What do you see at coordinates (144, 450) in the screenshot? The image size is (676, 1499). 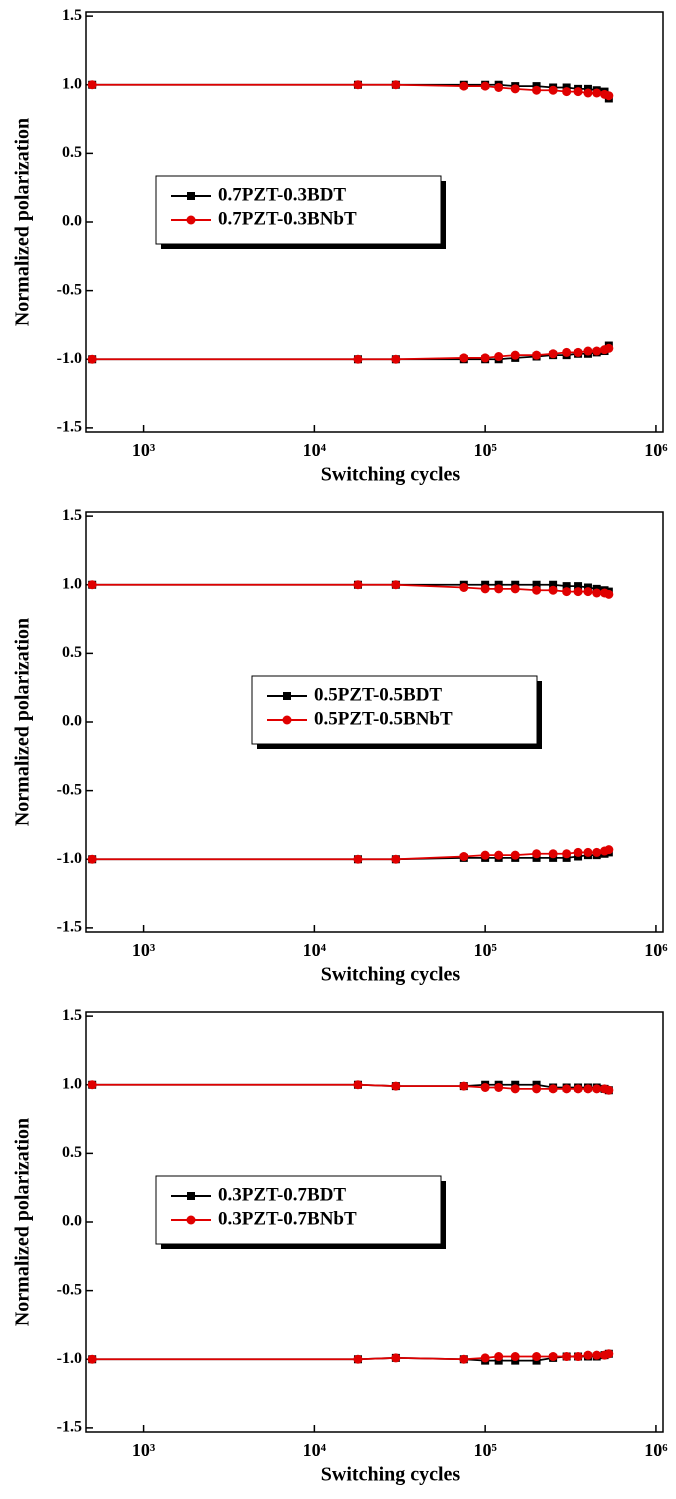 I see `x-tick-label: 10³` at bounding box center [144, 450].